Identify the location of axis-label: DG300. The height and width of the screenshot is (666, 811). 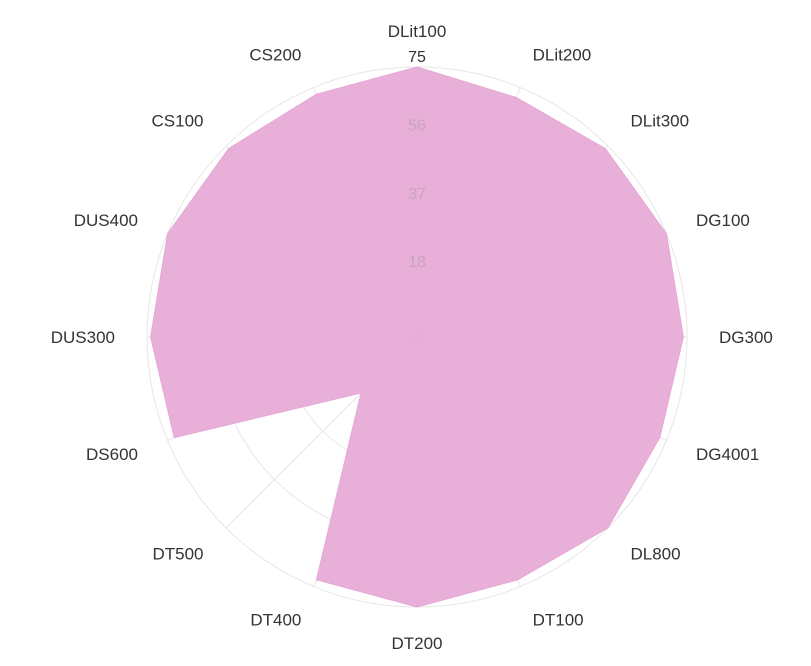
(746, 337).